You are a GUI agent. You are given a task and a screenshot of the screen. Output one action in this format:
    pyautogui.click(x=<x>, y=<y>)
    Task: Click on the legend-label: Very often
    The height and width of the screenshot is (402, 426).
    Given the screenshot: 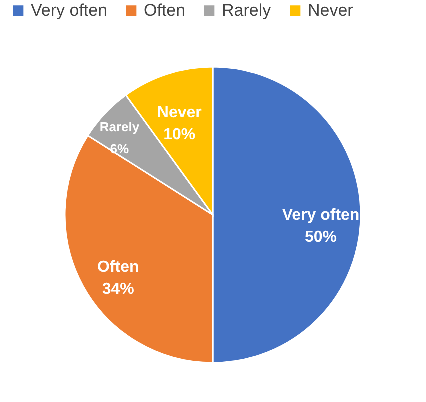 What is the action you would take?
    pyautogui.click(x=69, y=10)
    